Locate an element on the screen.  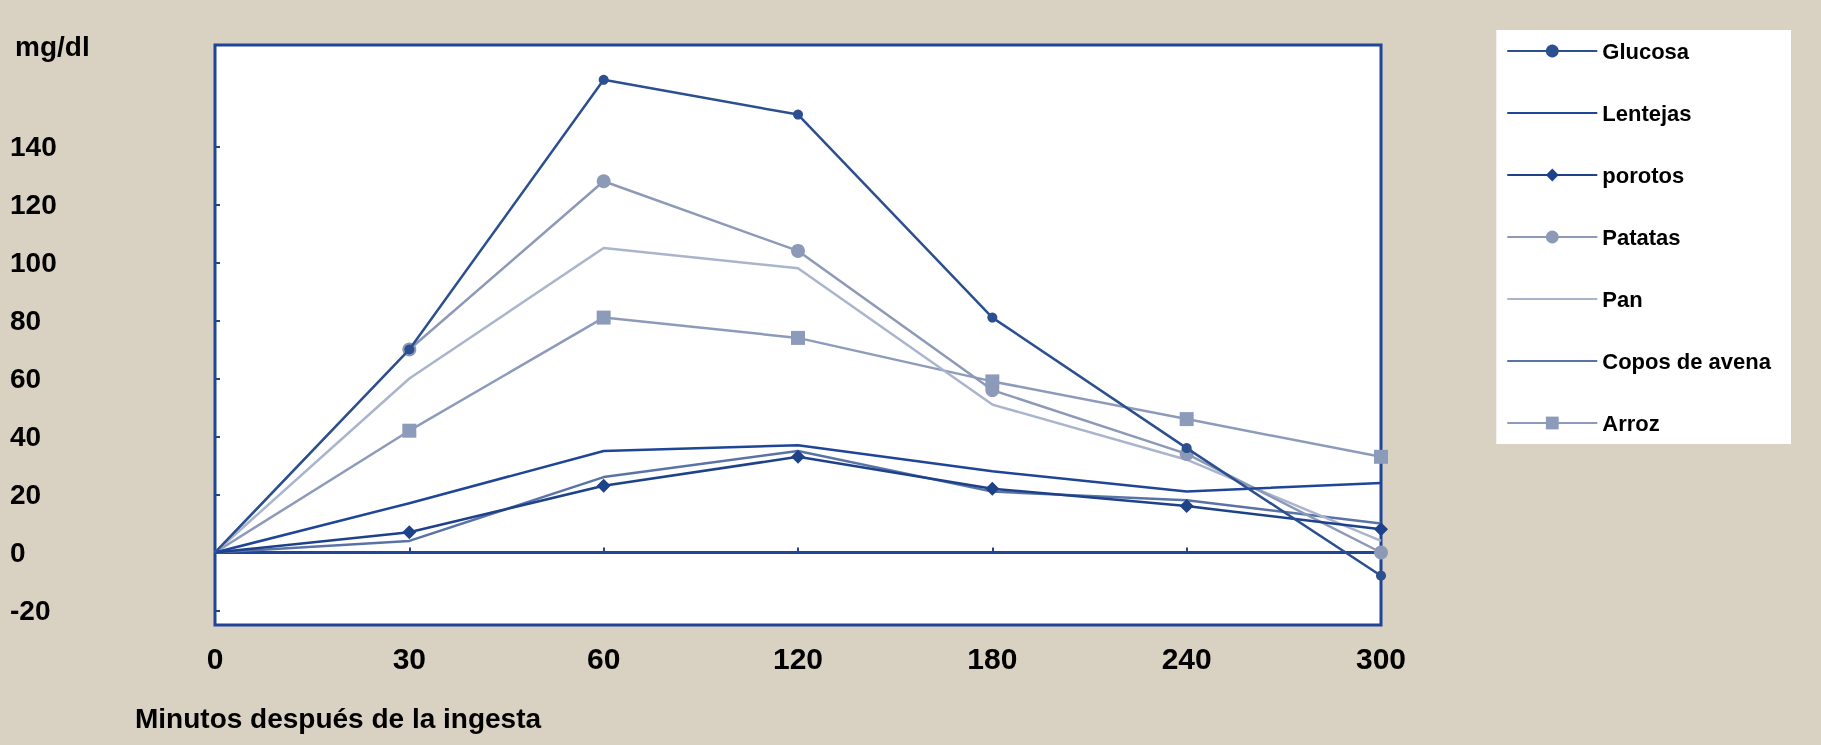
y-tick-label: 80 is located at coordinates (26, 320).